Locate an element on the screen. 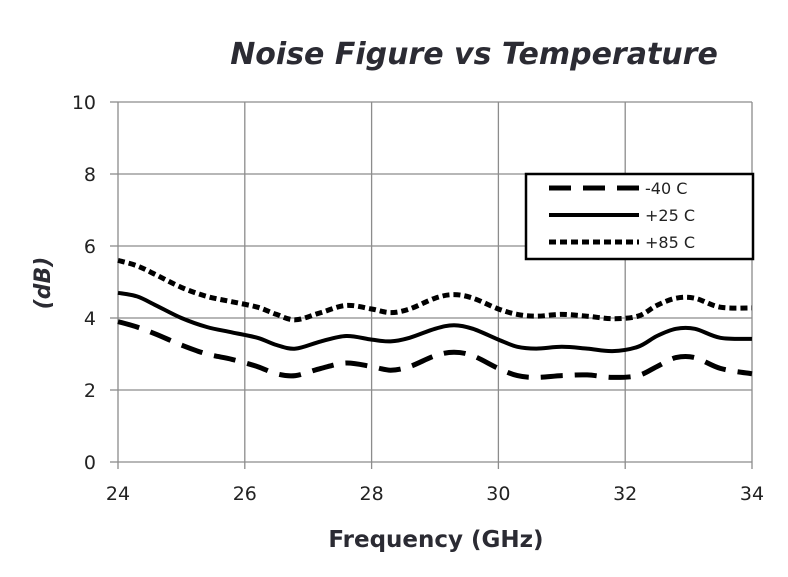 The height and width of the screenshot is (577, 788). x-tick-label: 32 is located at coordinates (625, 494).